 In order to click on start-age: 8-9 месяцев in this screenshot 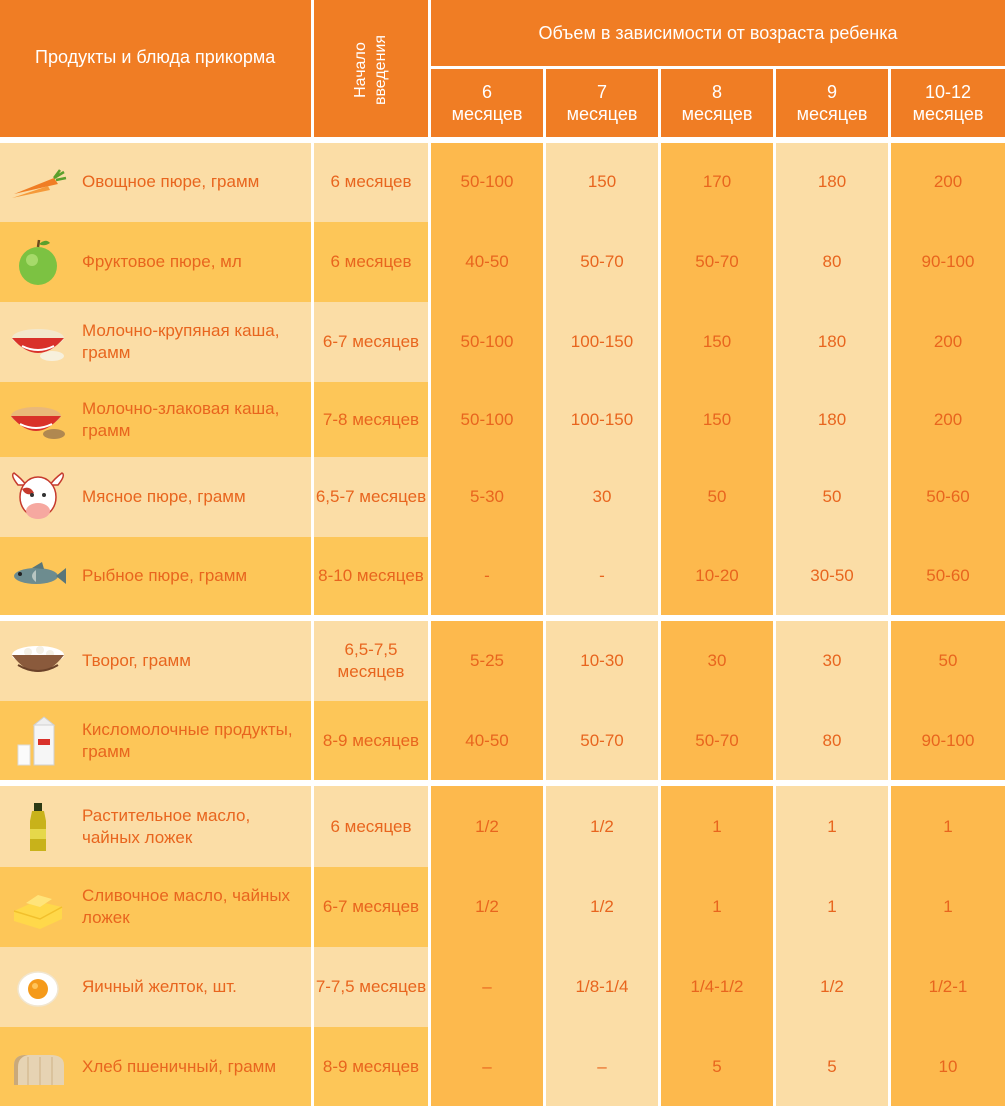, I will do `click(371, 1066)`.